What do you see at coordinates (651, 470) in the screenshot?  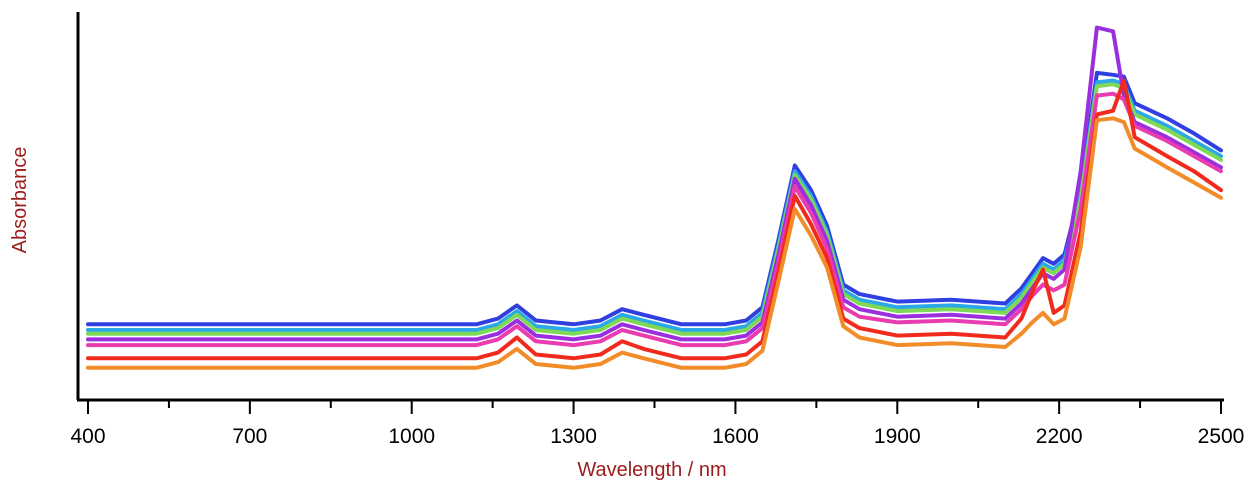 I see `x-axis-title: Wavelength / nm` at bounding box center [651, 470].